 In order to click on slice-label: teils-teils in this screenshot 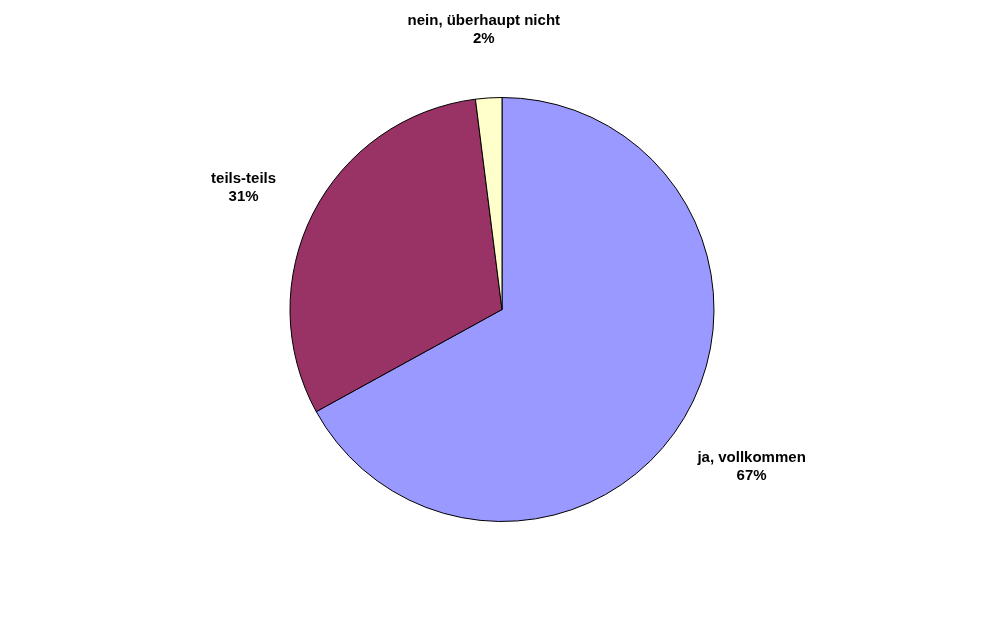, I will do `click(244, 177)`.